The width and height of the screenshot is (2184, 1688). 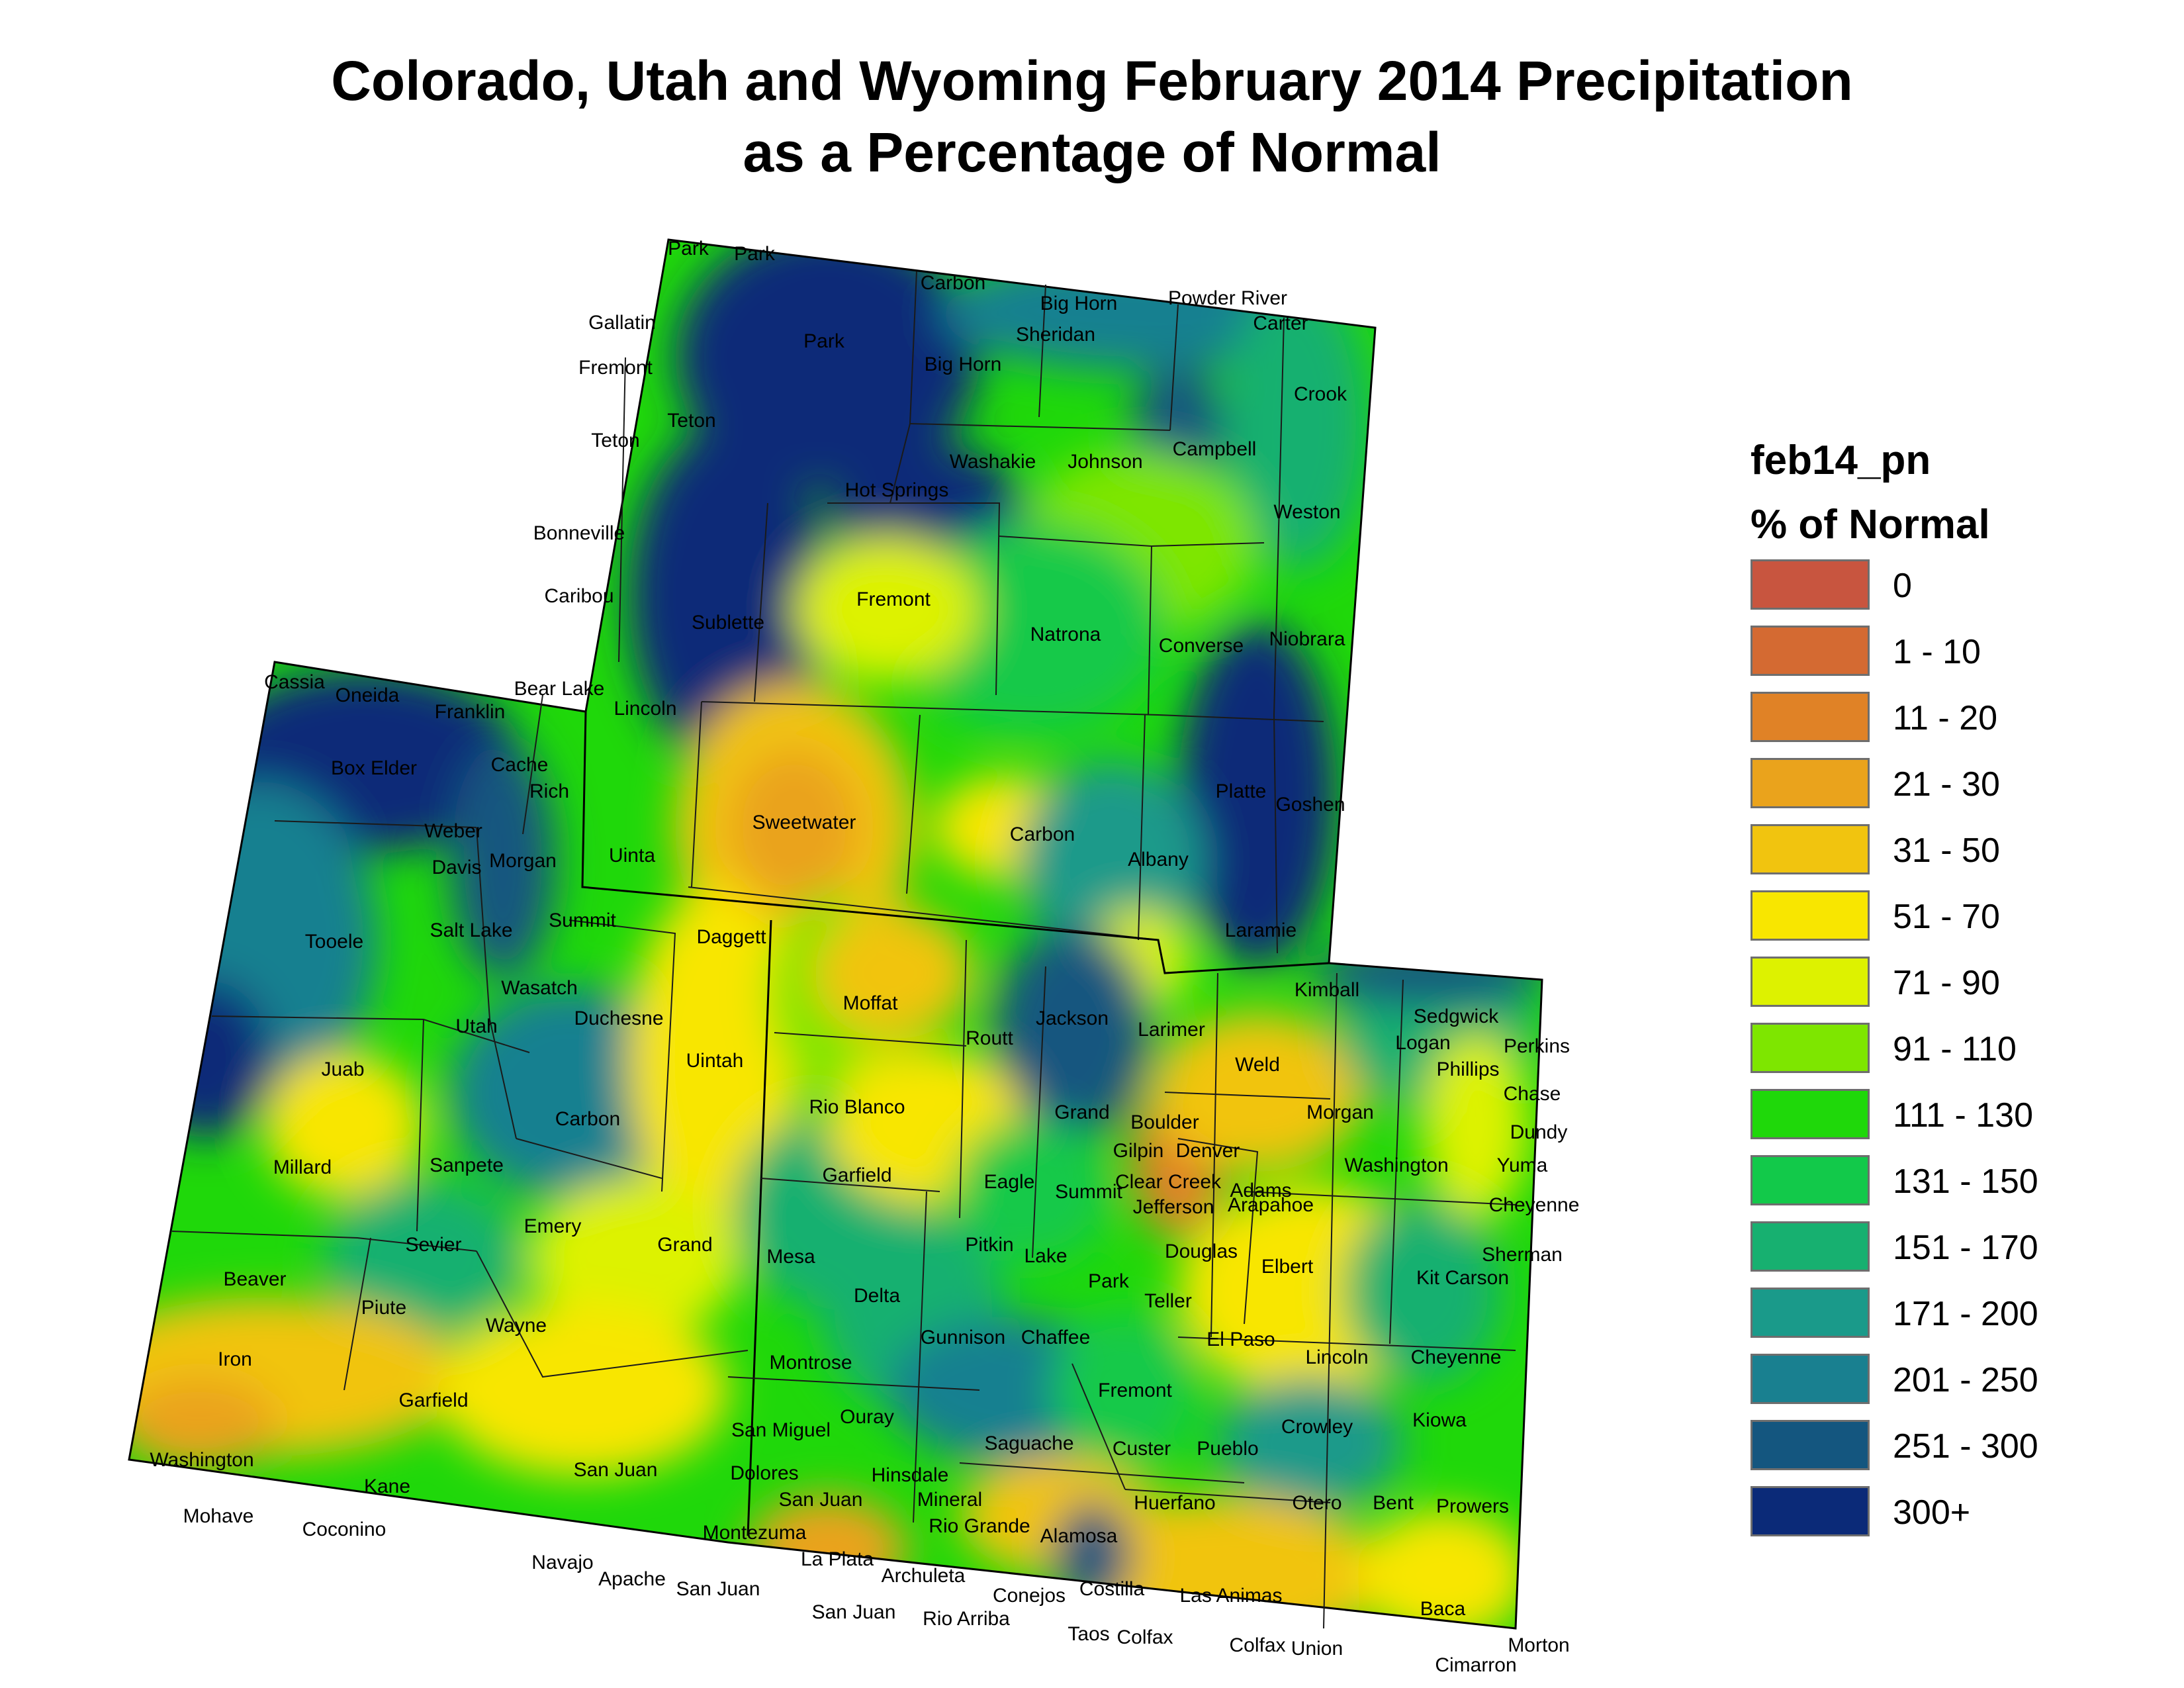 What do you see at coordinates (1168, 1301) in the screenshot?
I see `county-label: Teller` at bounding box center [1168, 1301].